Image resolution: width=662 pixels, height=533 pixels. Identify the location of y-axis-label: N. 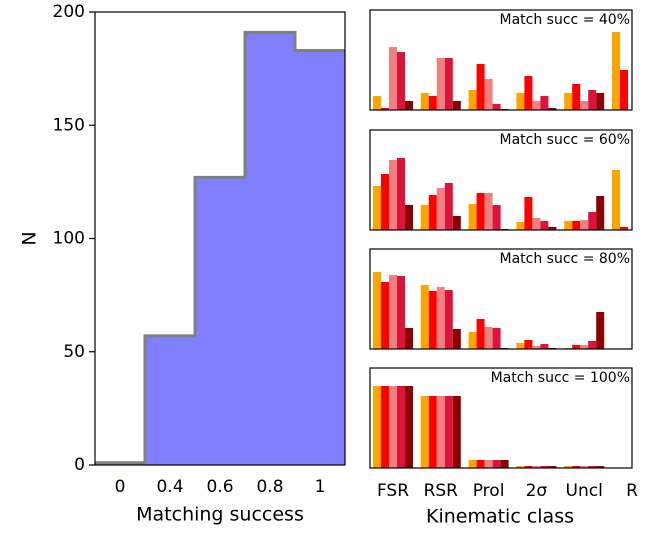
(30, 238).